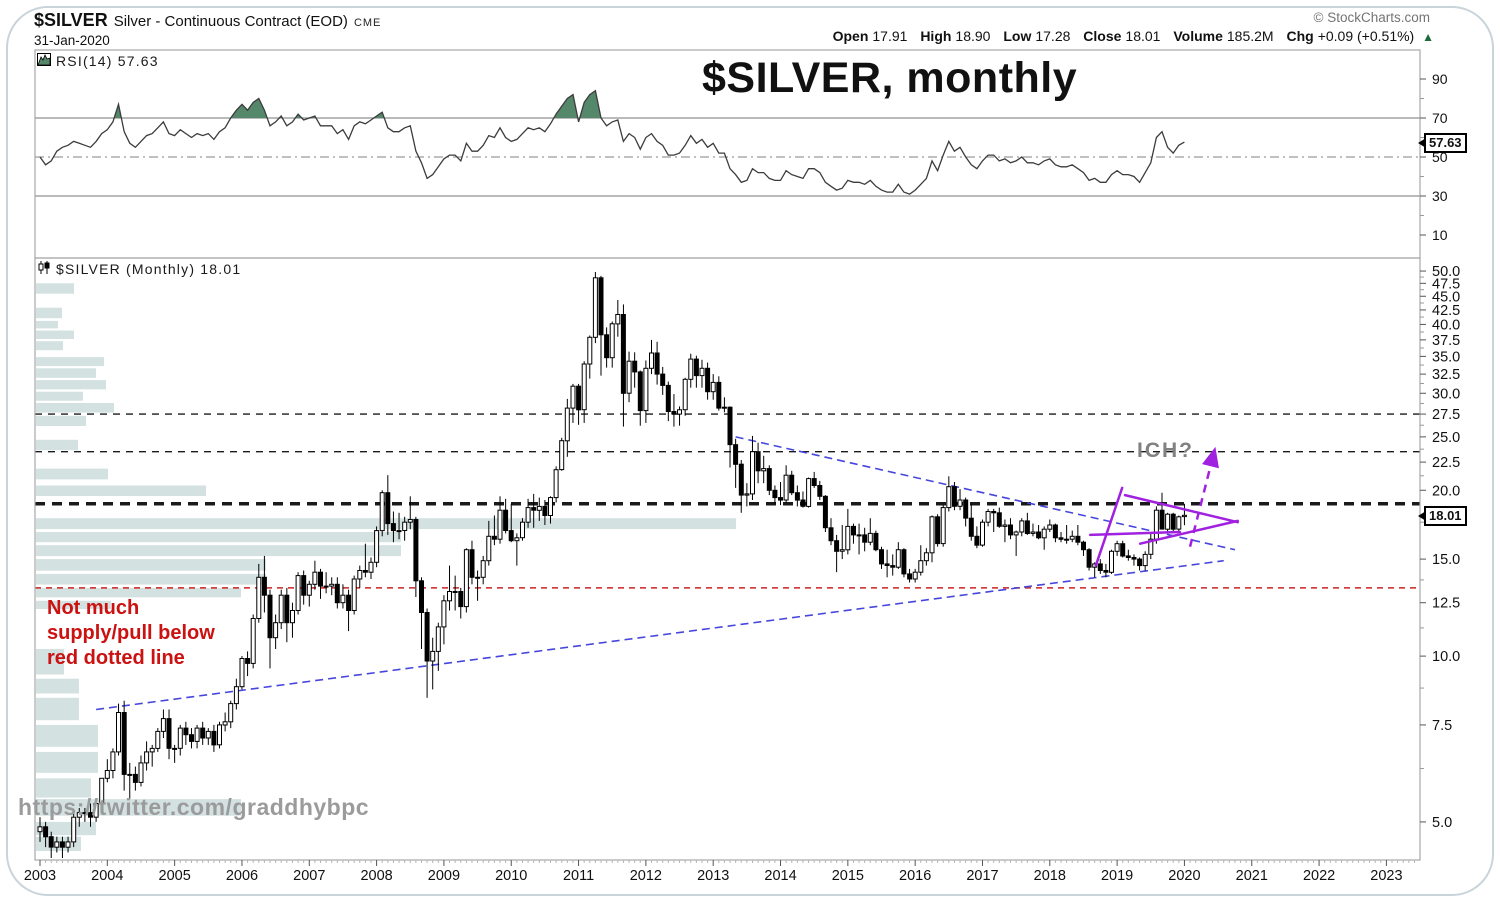 The width and height of the screenshot is (1500, 900). What do you see at coordinates (1165, 450) in the screenshot?
I see `ich-annotation: ICH?` at bounding box center [1165, 450].